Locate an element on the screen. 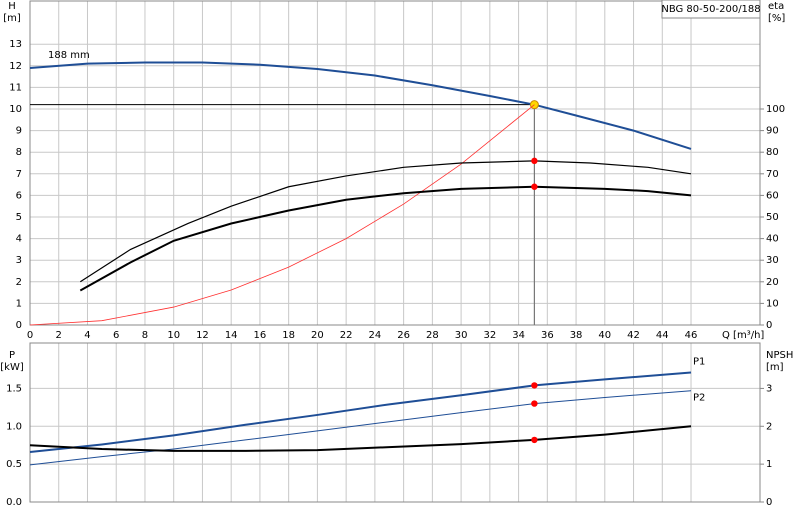  x-tick-label: 14 is located at coordinates (231, 335).